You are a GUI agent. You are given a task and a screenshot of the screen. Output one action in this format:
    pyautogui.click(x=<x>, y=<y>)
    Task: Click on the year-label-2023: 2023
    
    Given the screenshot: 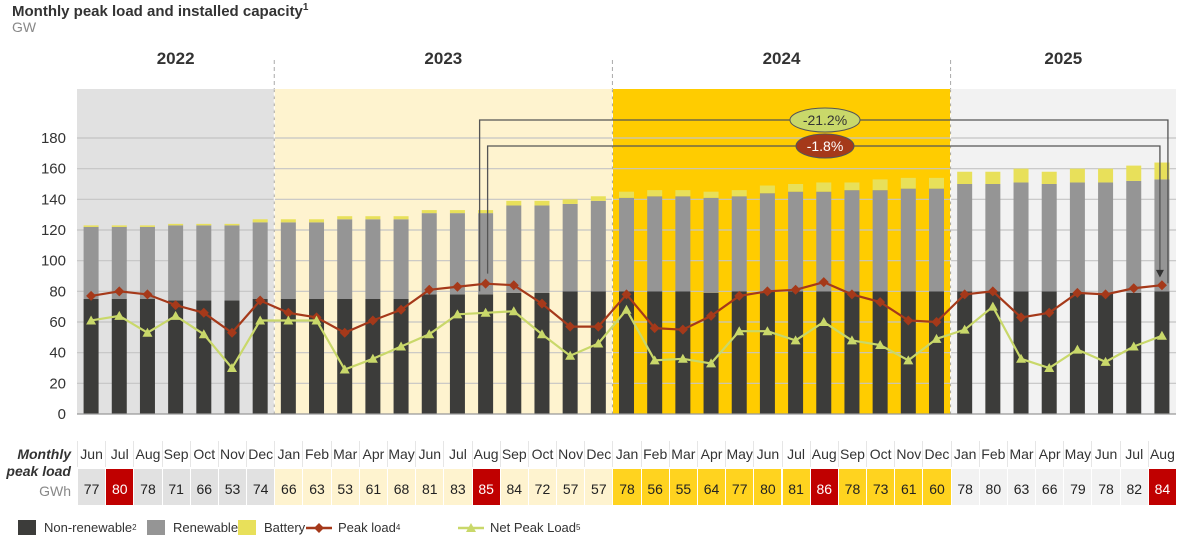 What is the action you would take?
    pyautogui.click(x=443, y=58)
    